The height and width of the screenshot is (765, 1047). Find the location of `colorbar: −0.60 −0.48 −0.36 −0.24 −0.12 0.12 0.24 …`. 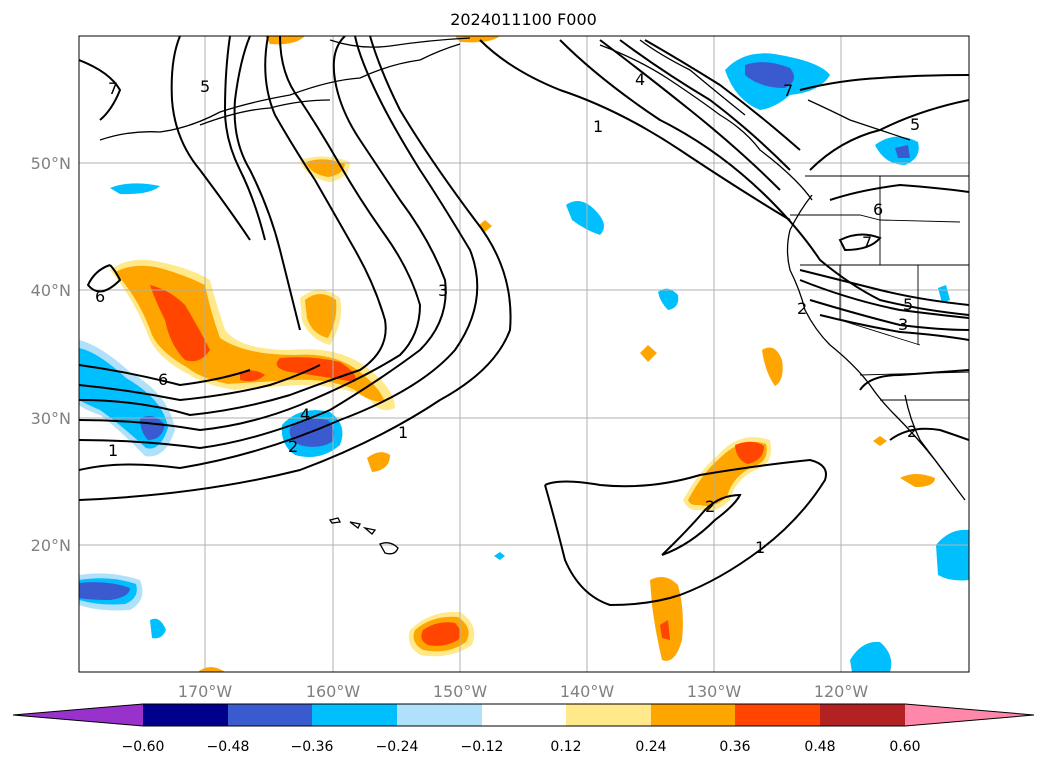

colorbar: −0.60 −0.48 −0.36 −0.24 −0.12 0.12 0.24 … is located at coordinates (523, 729).